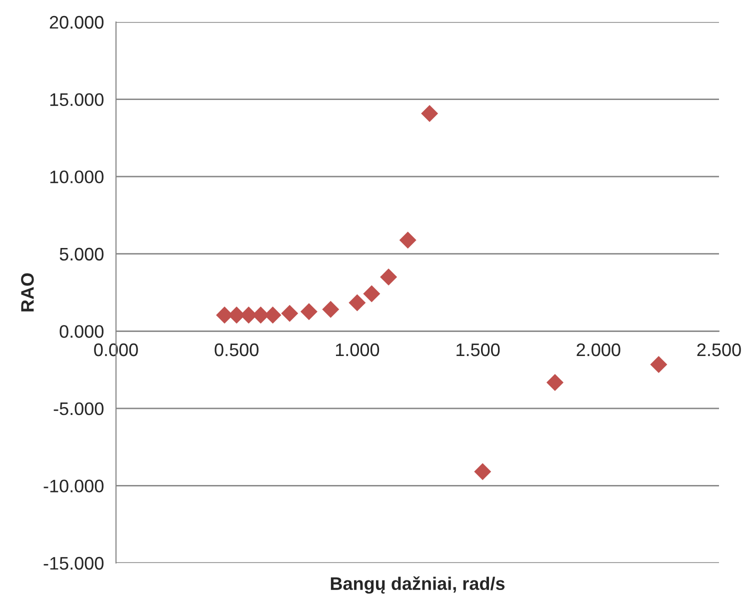 The width and height of the screenshot is (752, 596). I want to click on x-tick-label: 2.500, so click(719, 349).